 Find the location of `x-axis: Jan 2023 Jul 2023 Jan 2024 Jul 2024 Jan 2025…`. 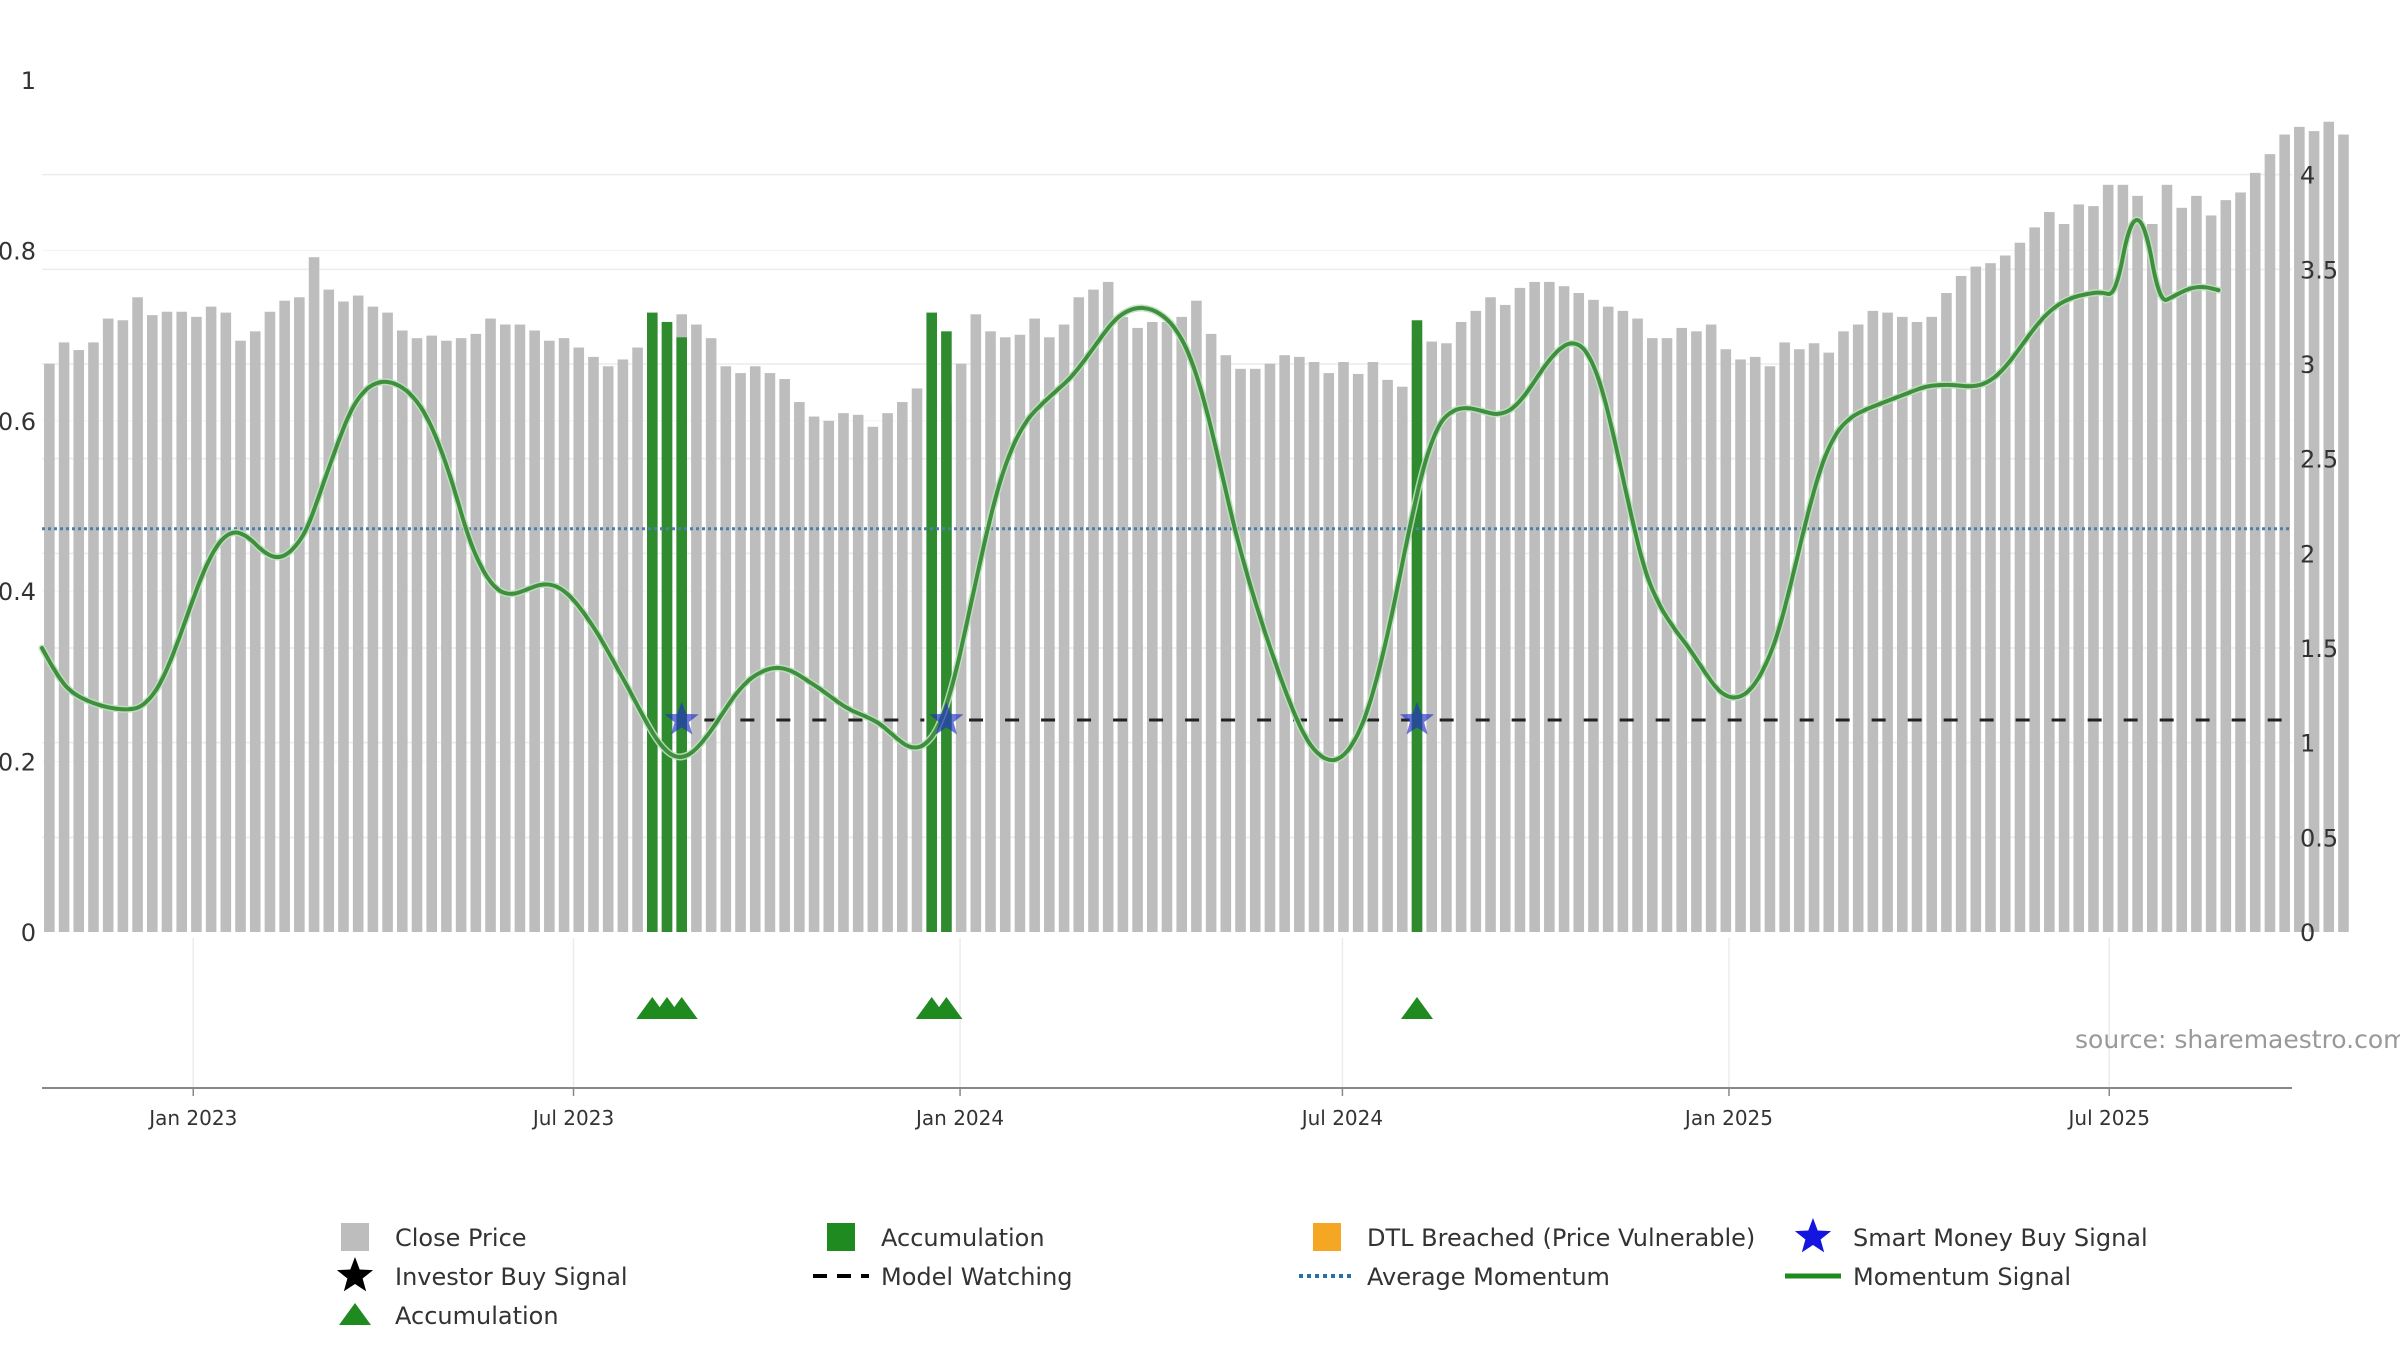

x-axis: Jan 2023 Jul 2023 Jan 2024 Jul 2024 Jan 2025… is located at coordinates (1167, 1108).